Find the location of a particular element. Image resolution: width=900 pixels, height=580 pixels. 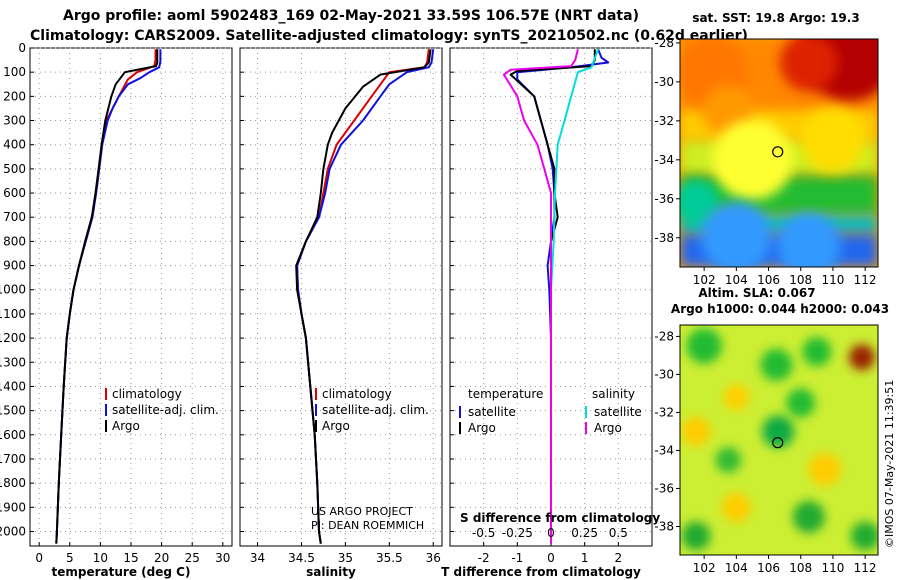

sst-map-xtick-label: 112 is located at coordinates (865, 280).